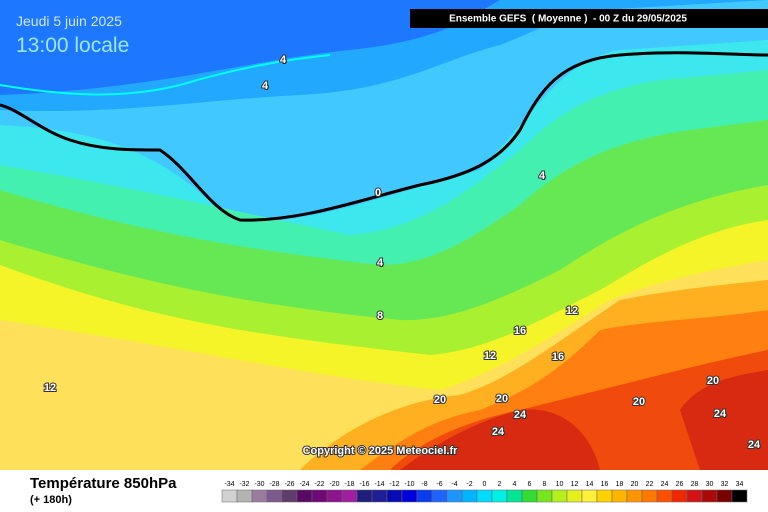 Image resolution: width=768 pixels, height=512 pixels. I want to click on colorbar-label: 24, so click(665, 484).